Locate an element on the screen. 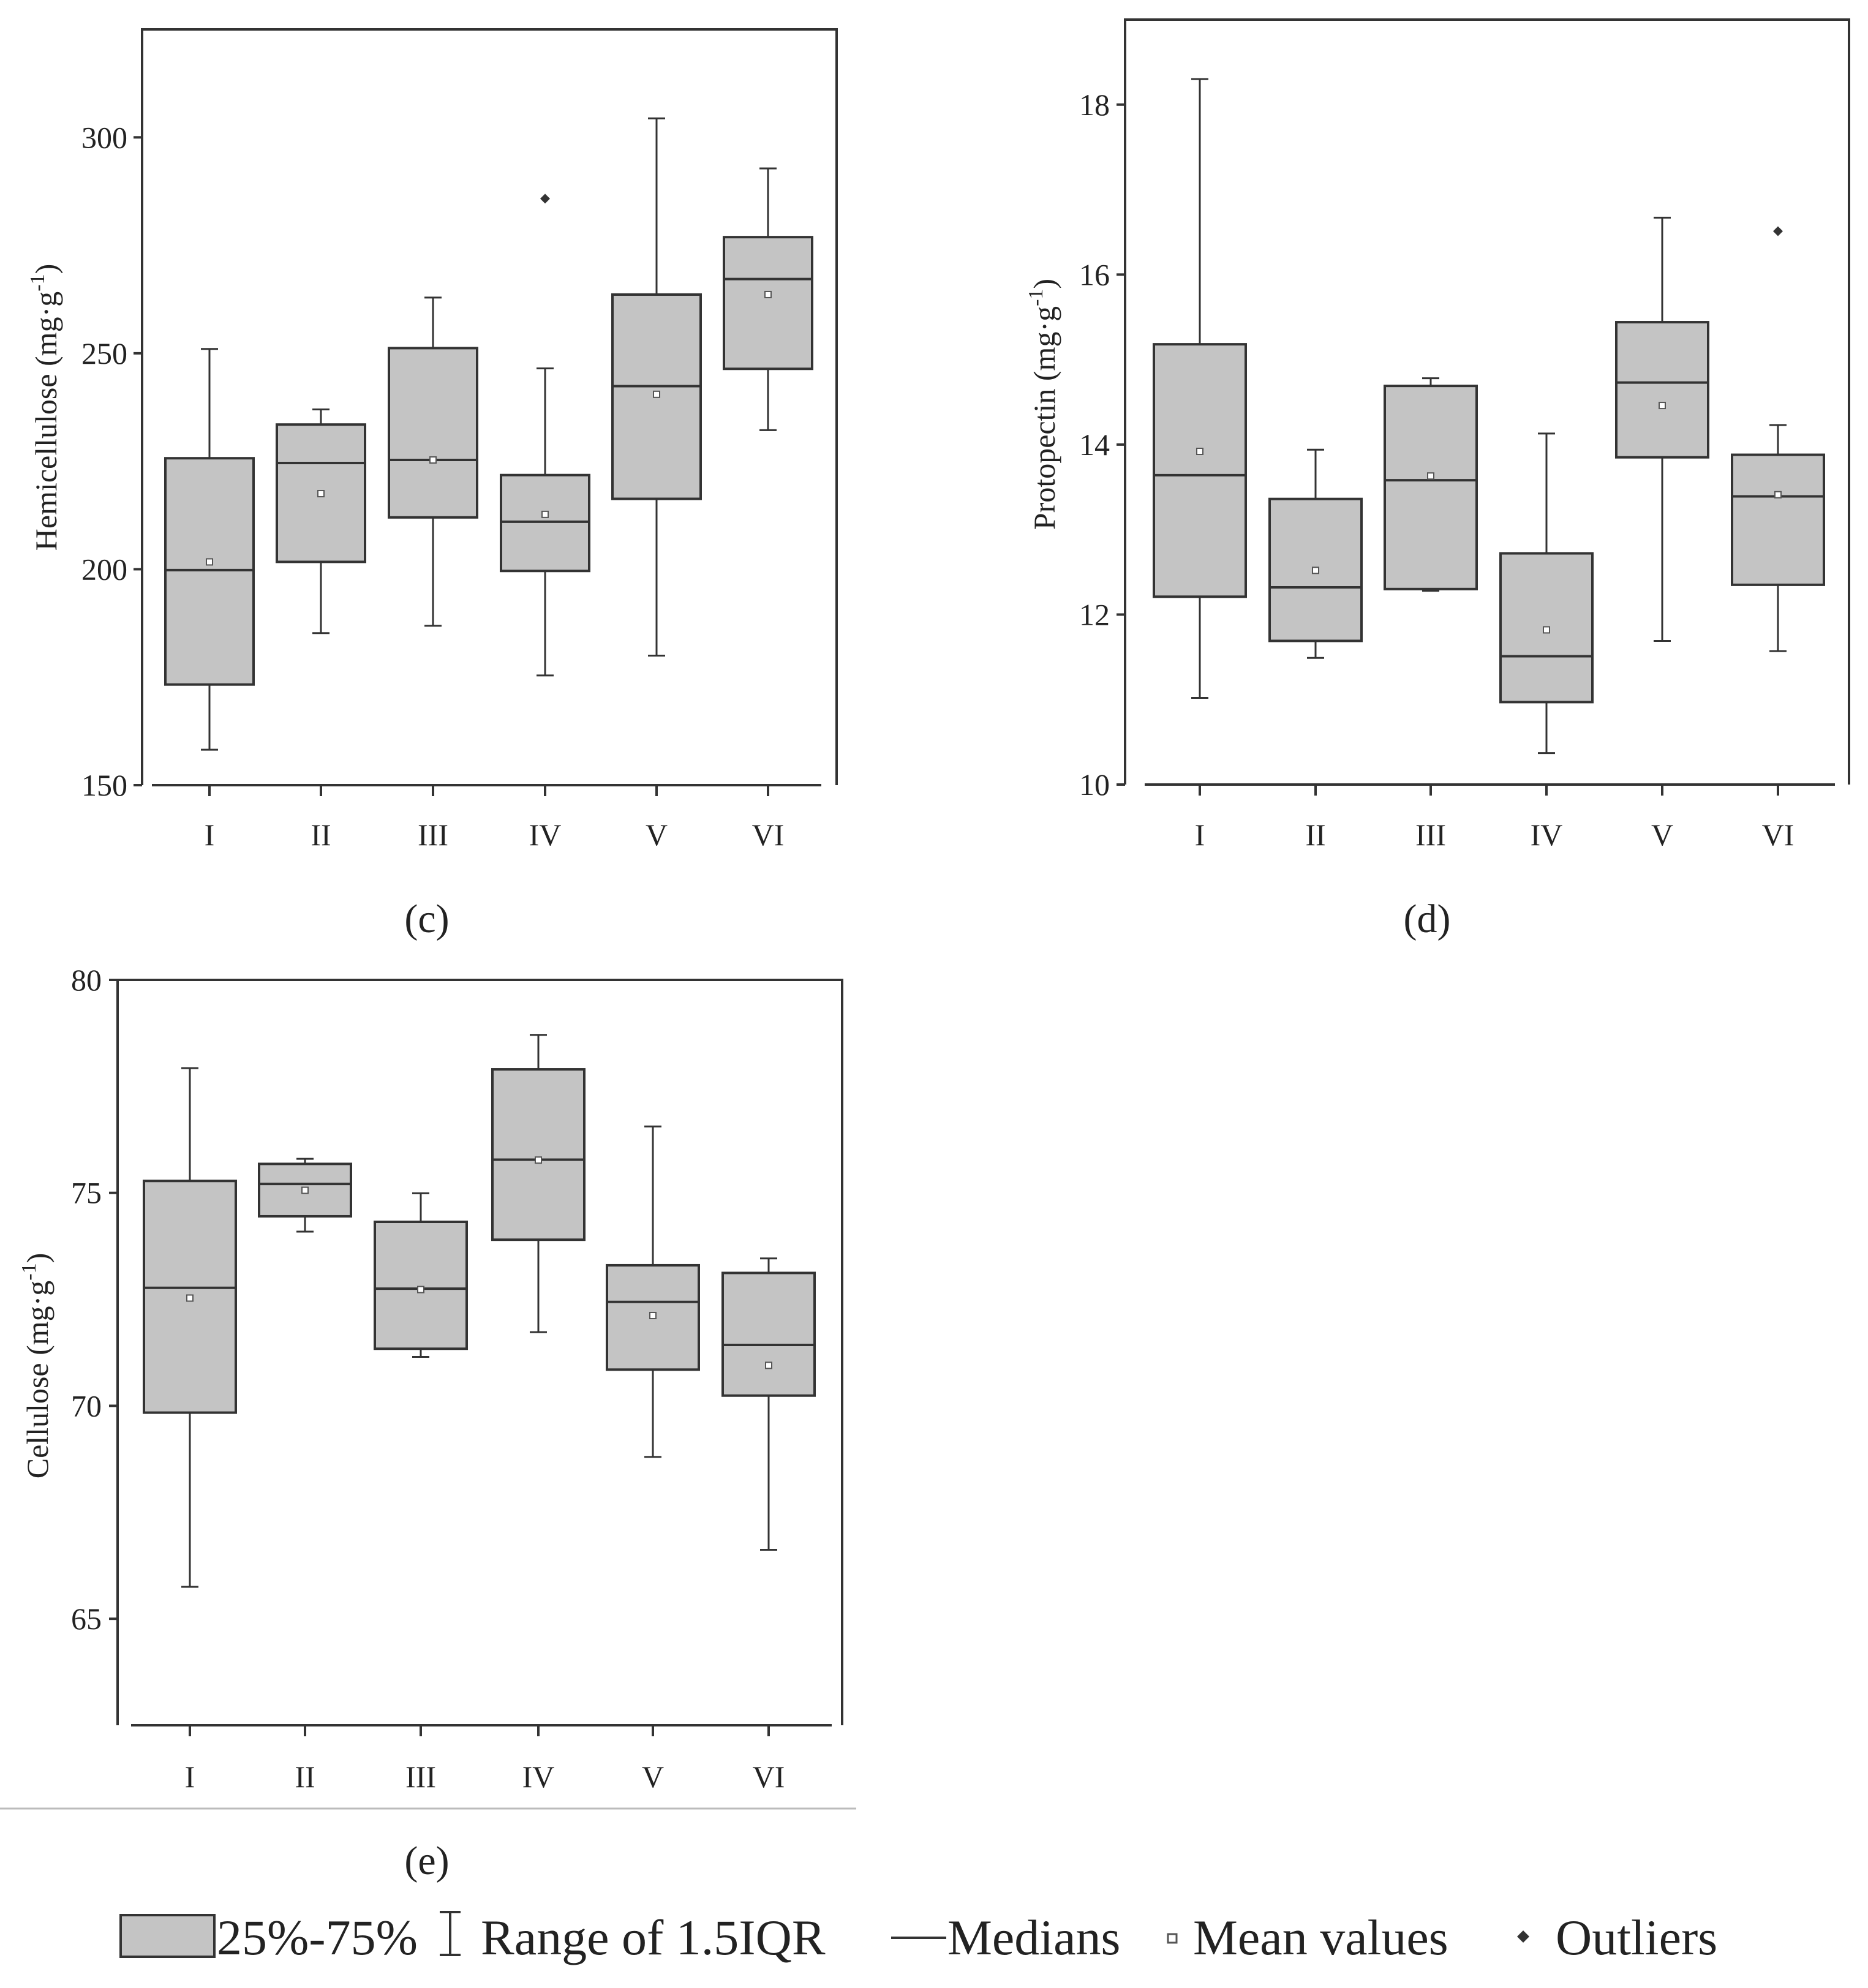 This screenshot has height=1988, width=1868. y-tick-label: 70 is located at coordinates (86, 1405).